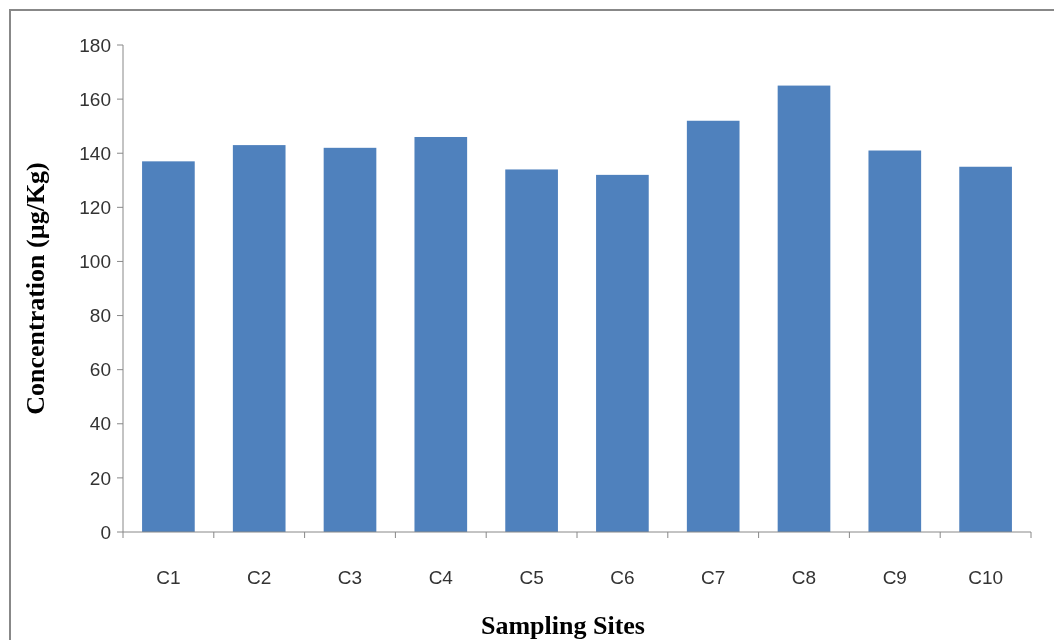 The image size is (1054, 640). I want to click on x-axis-title: Sampling Sites, so click(563, 625).